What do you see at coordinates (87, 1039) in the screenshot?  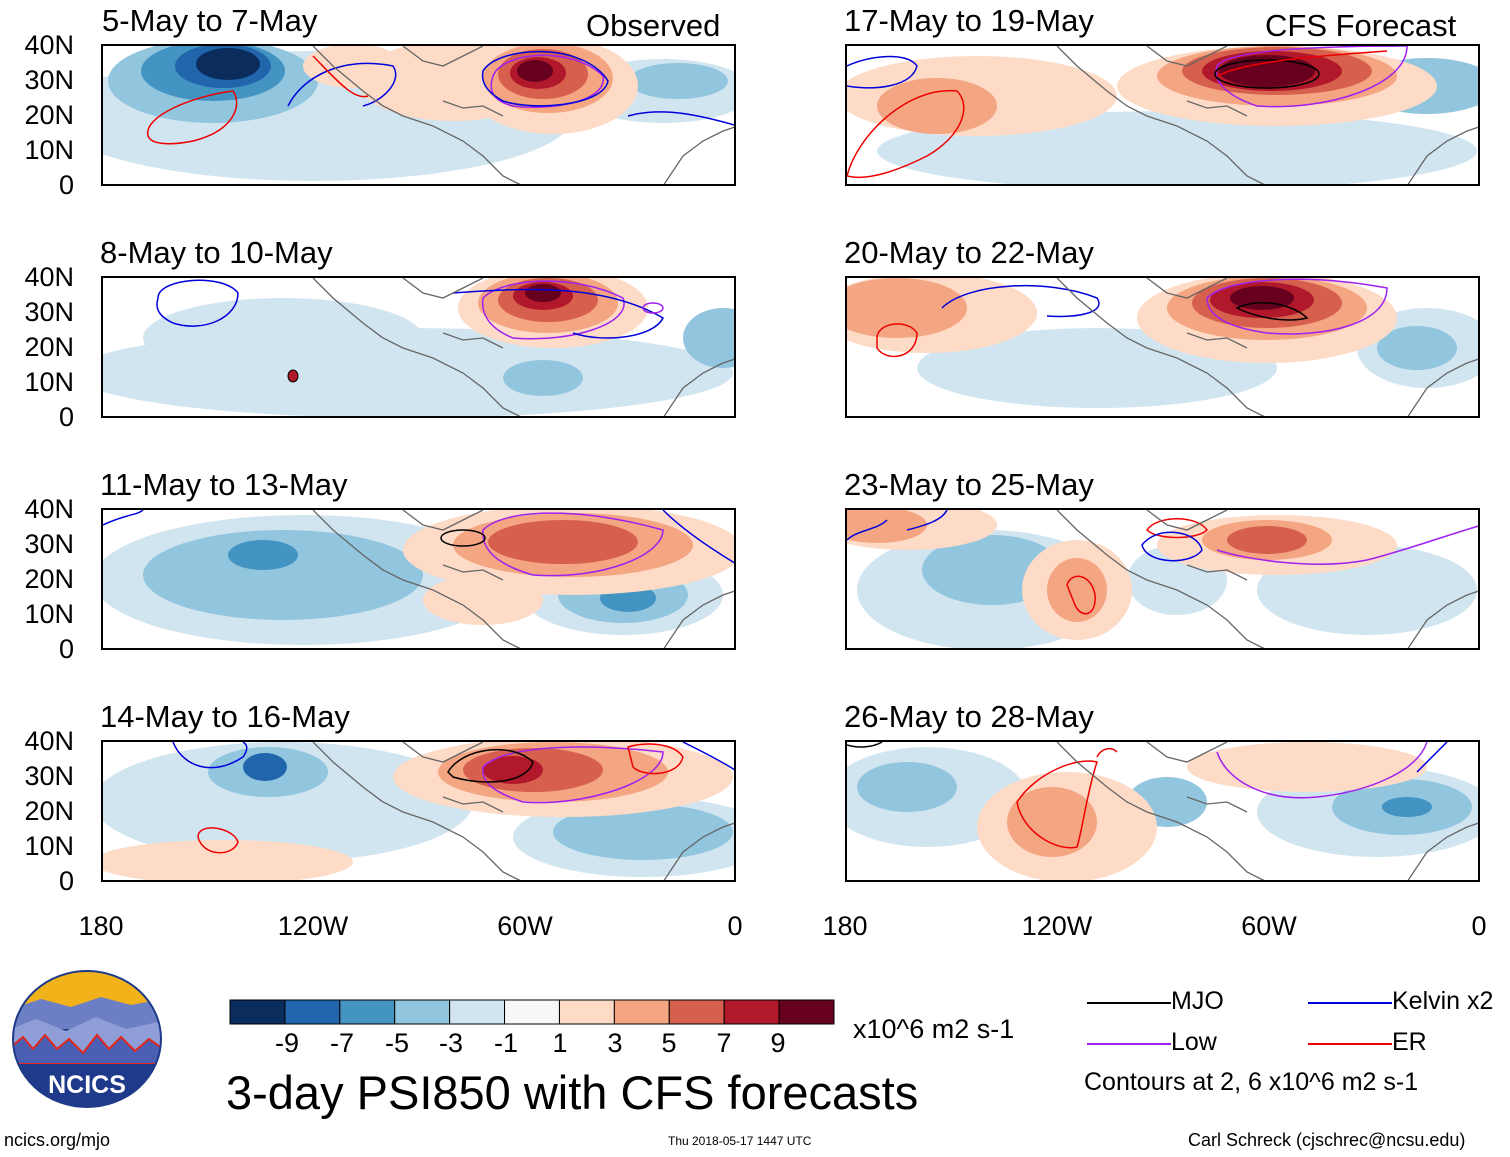 I see `ncics-logo: NCICS` at bounding box center [87, 1039].